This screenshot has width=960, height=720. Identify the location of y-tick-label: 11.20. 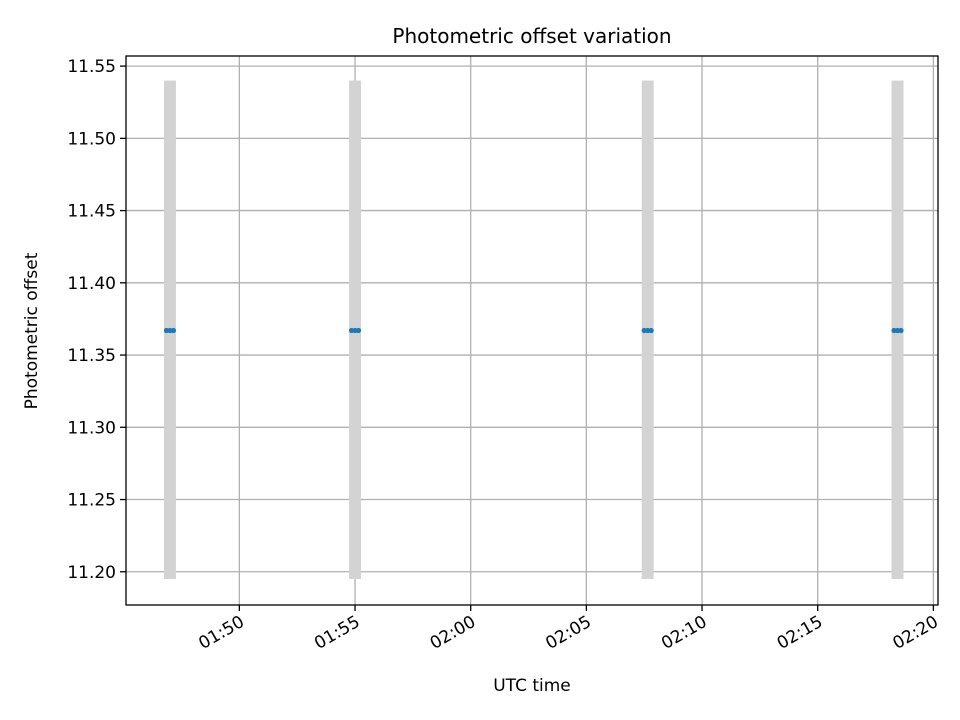
(91, 573).